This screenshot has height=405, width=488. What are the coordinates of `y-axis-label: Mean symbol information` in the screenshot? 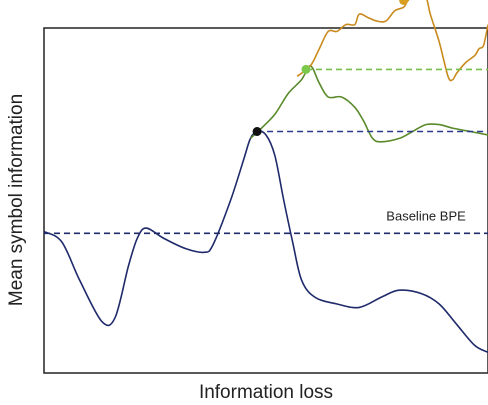 It's located at (16, 200).